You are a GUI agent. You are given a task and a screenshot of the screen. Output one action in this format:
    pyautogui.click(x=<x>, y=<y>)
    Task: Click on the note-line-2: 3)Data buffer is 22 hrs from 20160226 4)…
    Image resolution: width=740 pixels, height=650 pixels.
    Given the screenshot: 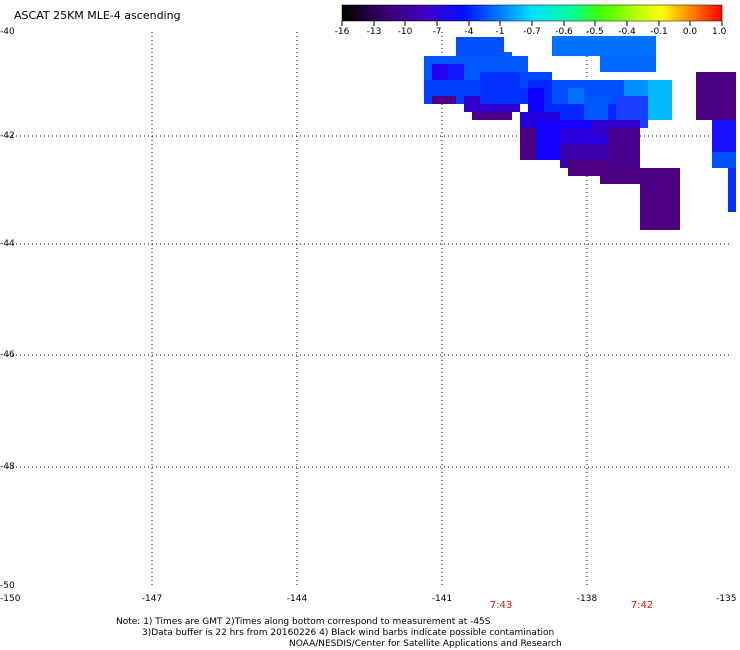 What is the action you would take?
    pyautogui.click(x=348, y=633)
    